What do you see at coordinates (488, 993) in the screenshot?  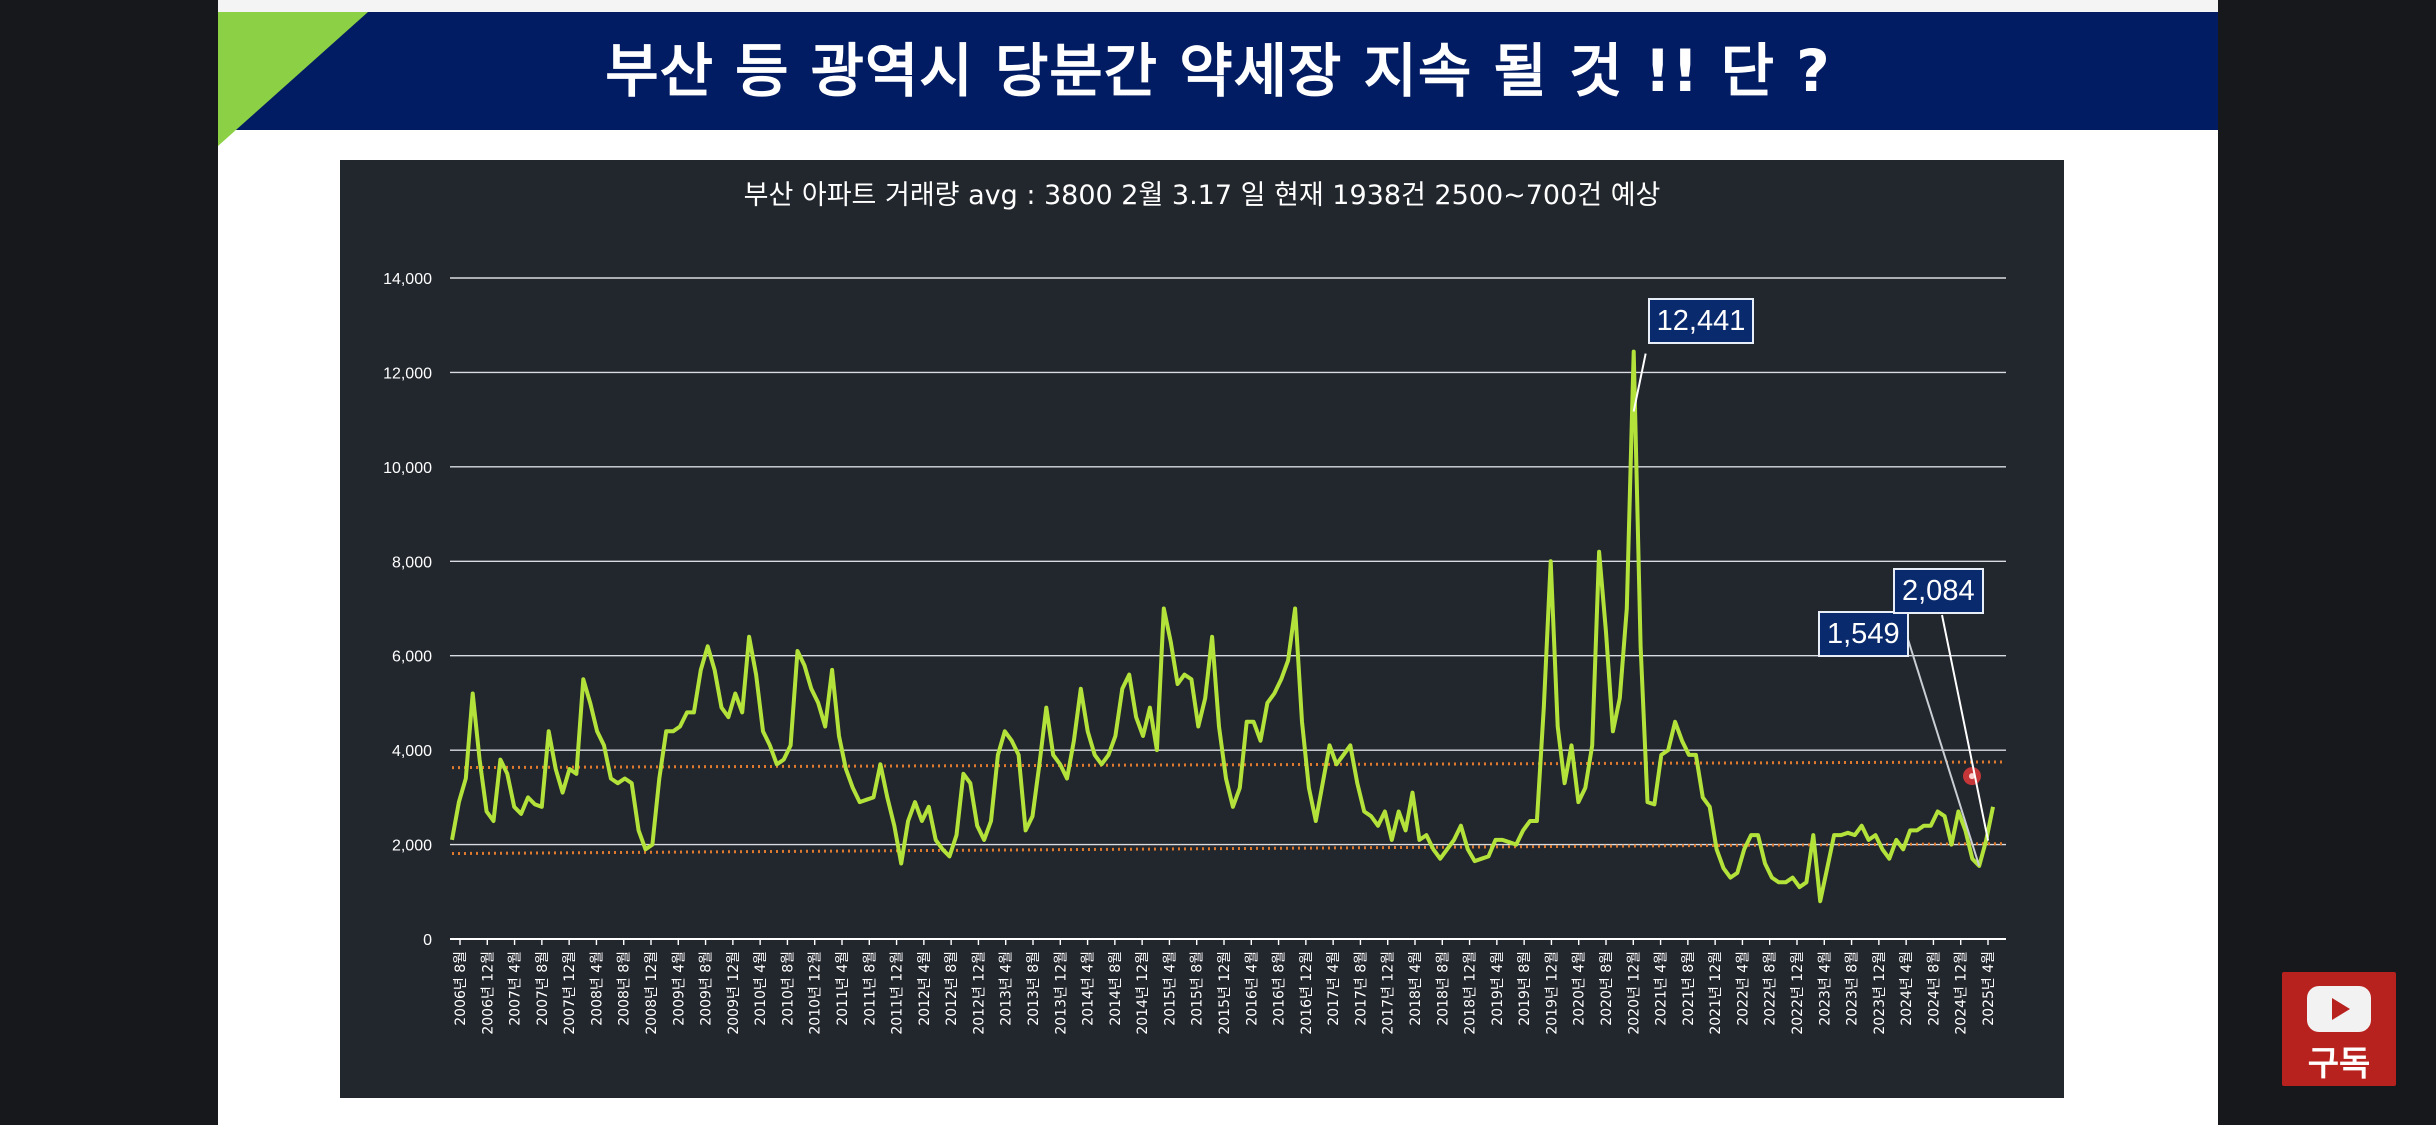 I see `x-tick-label: 2006년 12월` at bounding box center [488, 993].